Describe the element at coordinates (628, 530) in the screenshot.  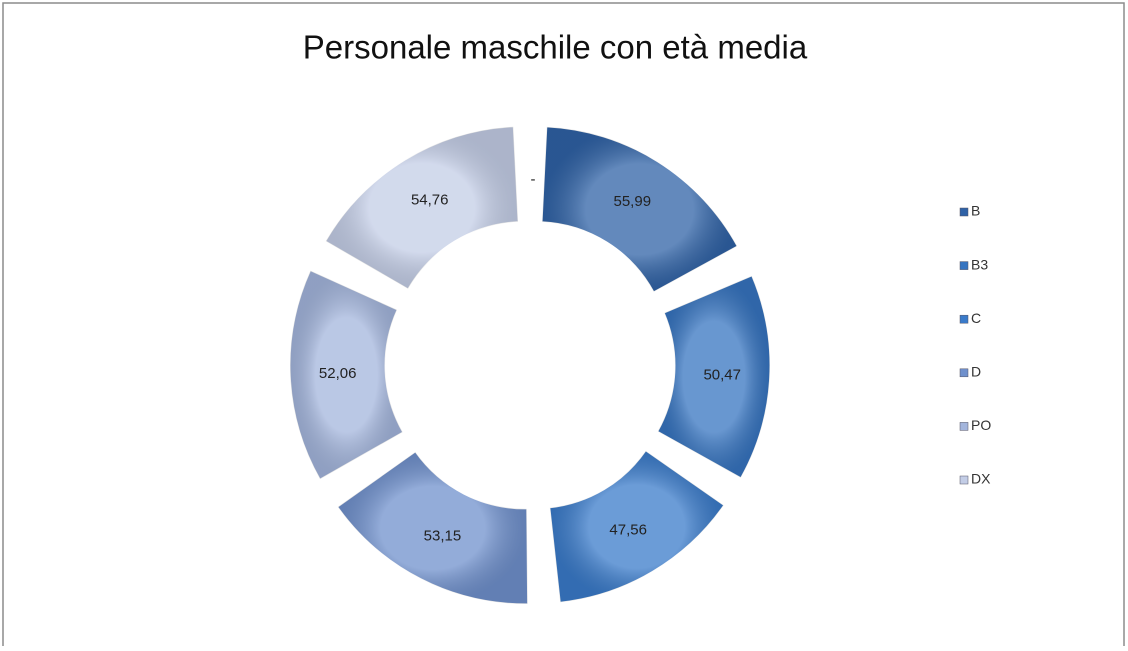
I see `data-label: 47,56` at that location.